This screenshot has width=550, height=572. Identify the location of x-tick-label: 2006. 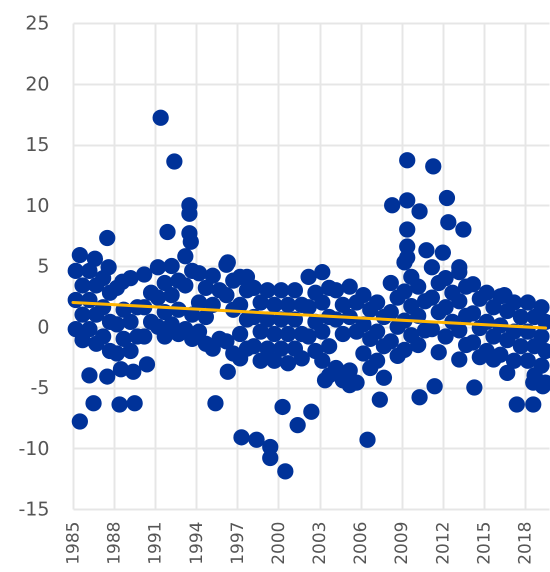
(361, 543).